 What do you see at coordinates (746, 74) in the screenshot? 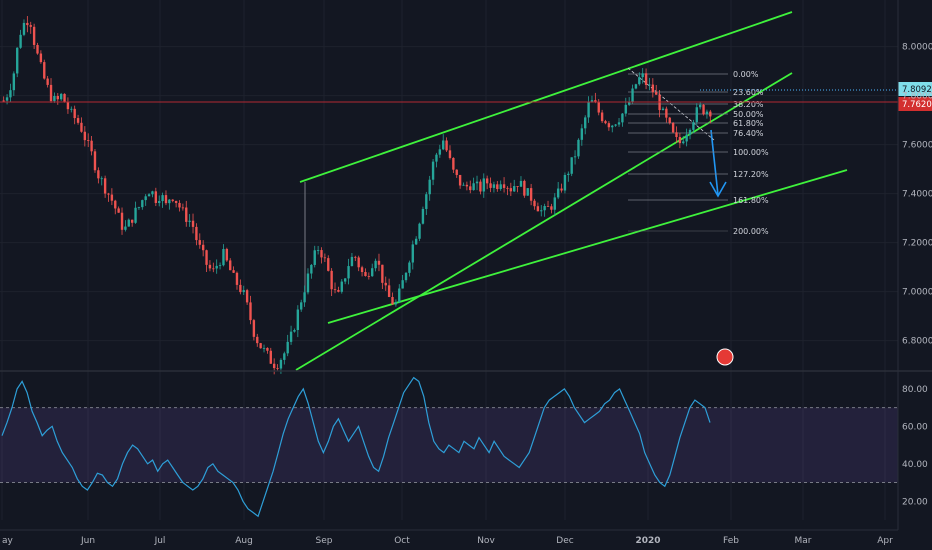
I see `fib-level-label: 0.00%` at bounding box center [746, 74].